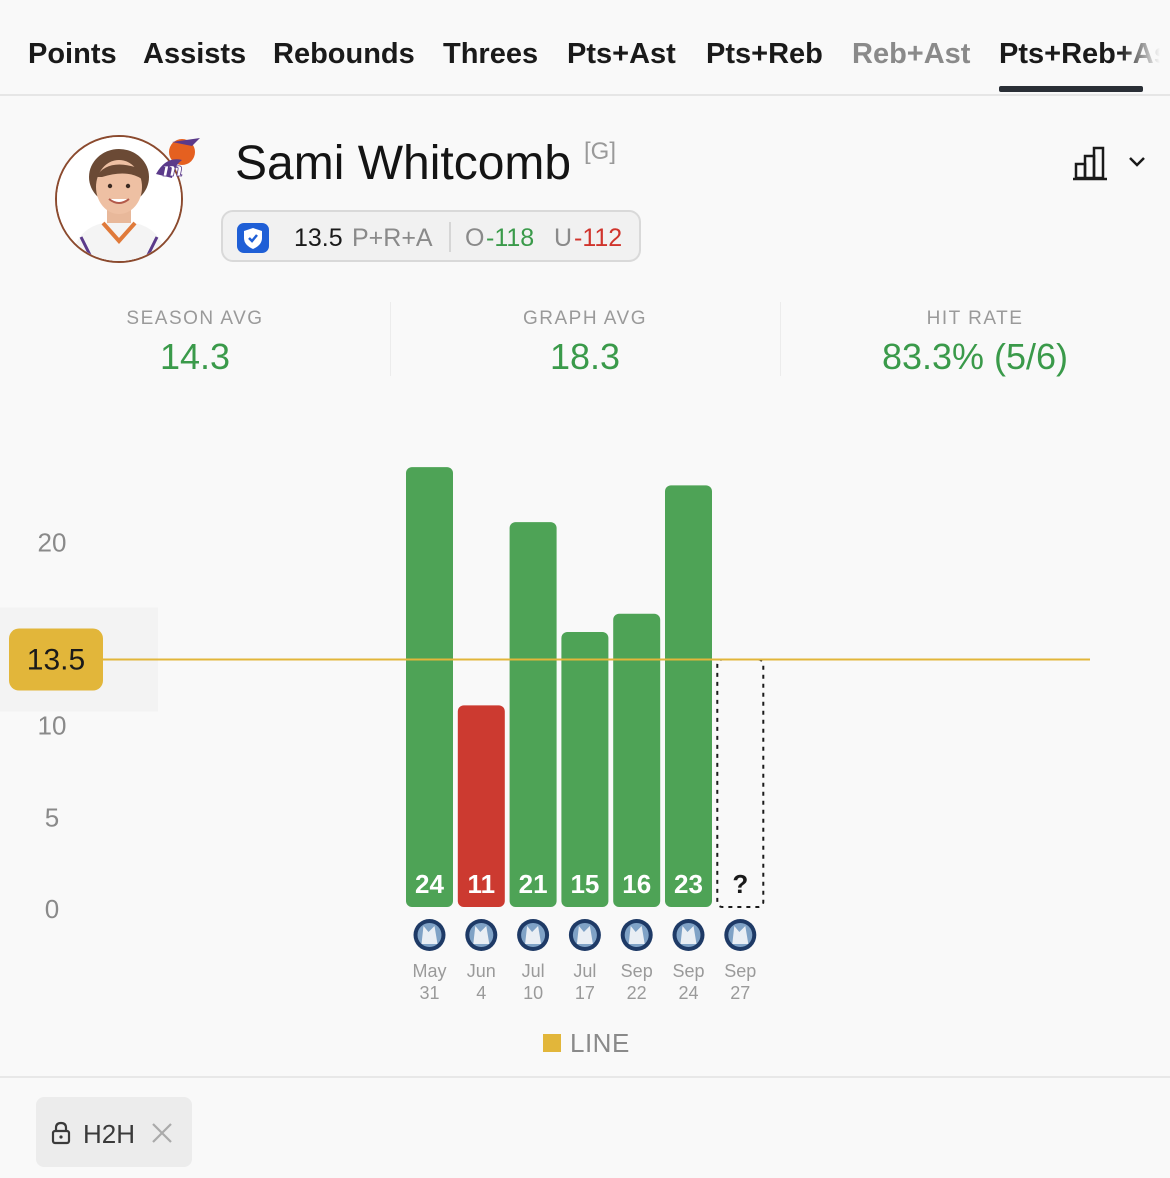  I want to click on tab-rebounds: Rebounds, so click(344, 54).